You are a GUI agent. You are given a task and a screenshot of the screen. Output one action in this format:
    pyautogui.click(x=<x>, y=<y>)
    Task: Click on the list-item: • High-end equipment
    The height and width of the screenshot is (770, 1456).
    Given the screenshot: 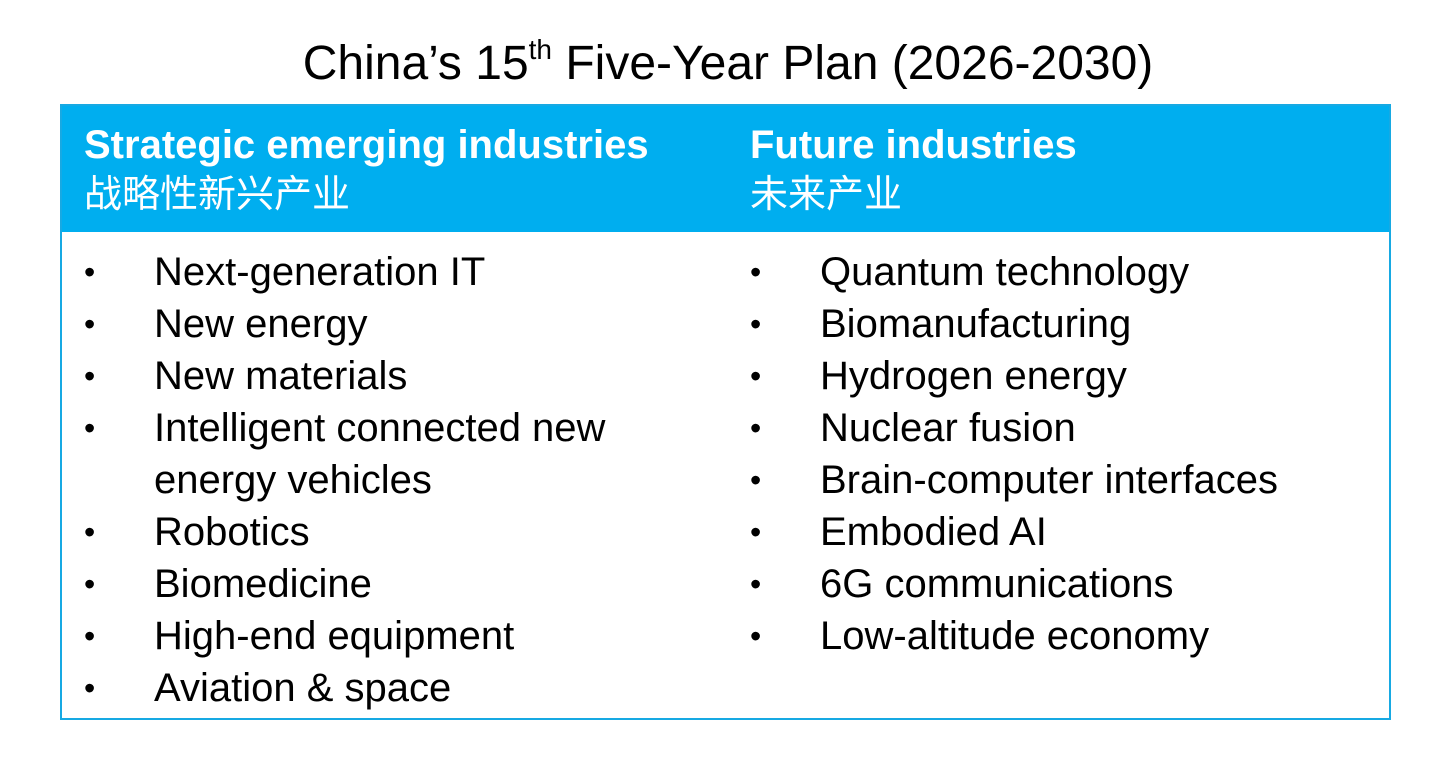 What is the action you would take?
    pyautogui.click(x=404, y=636)
    